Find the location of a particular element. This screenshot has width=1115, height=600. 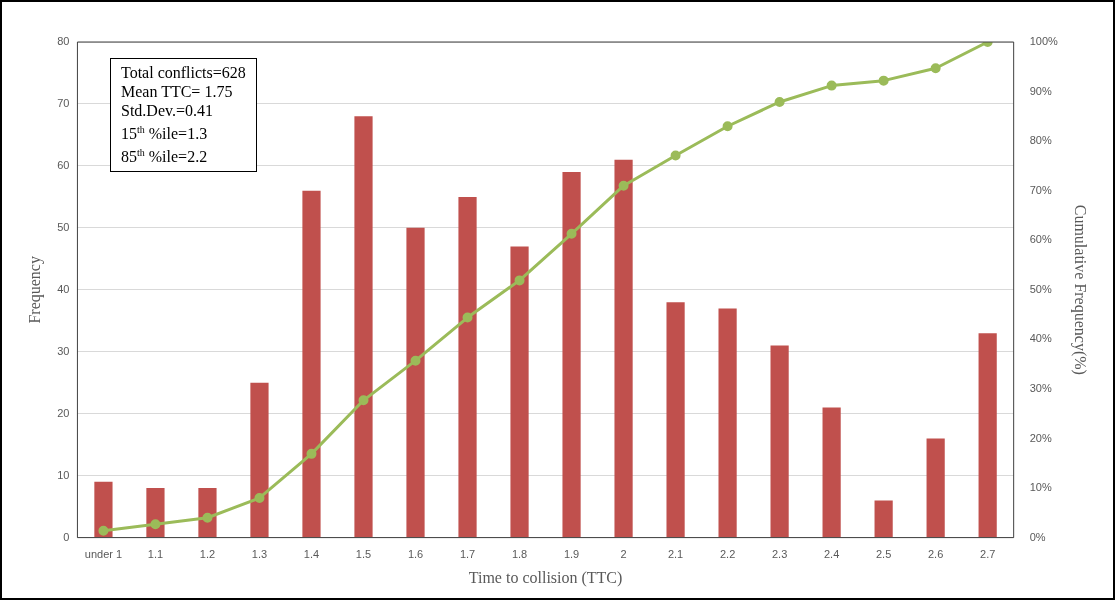

y-tick-label: 10 is located at coordinates (63, 474).